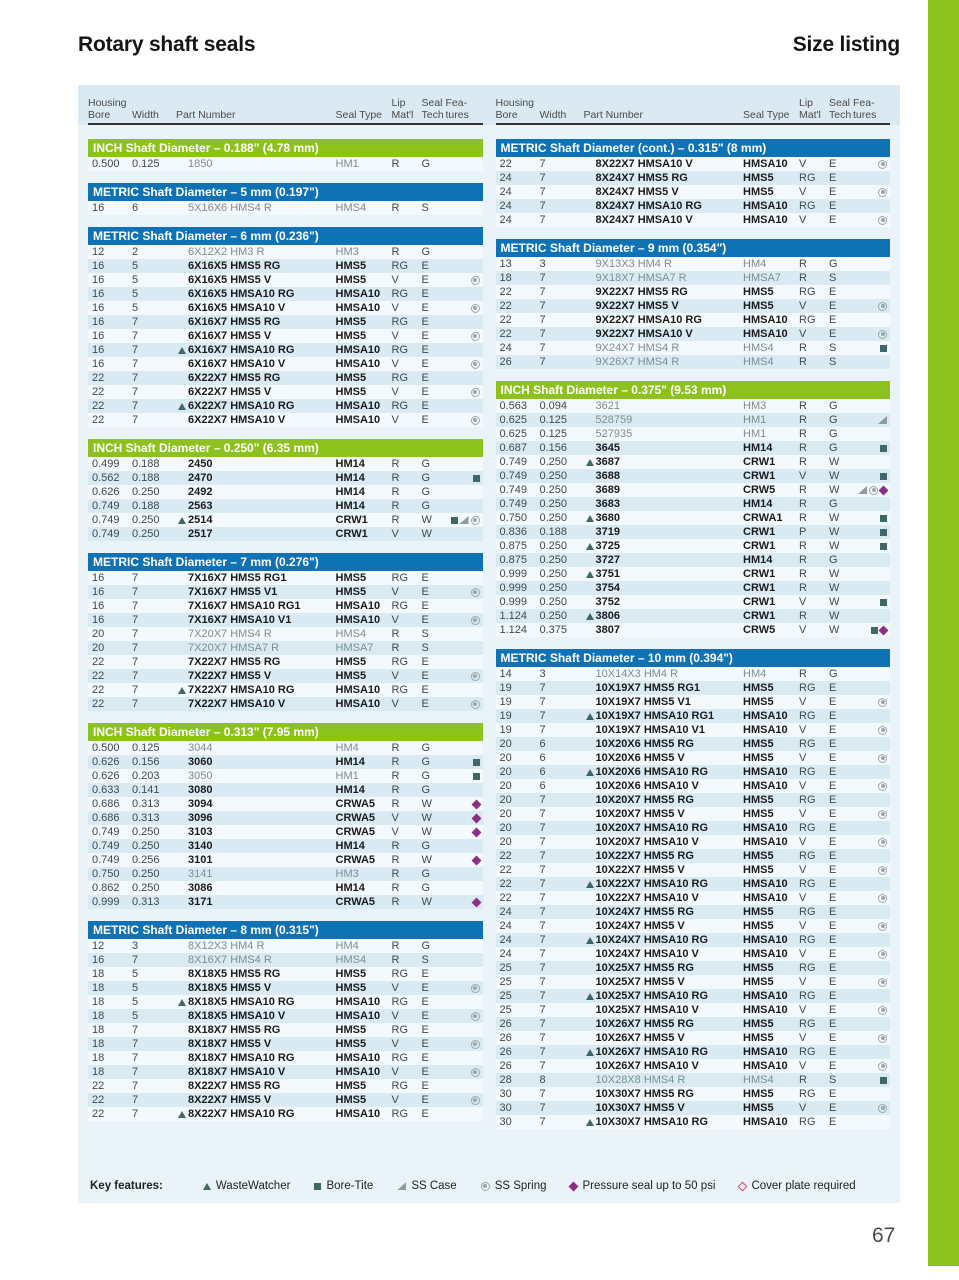 Image resolution: width=959 pixels, height=1280 pixels. Describe the element at coordinates (692, 178) in the screenshot. I see `table-row: 24 7 8X24X7 HMS5 RG HMS5 RG E` at that location.